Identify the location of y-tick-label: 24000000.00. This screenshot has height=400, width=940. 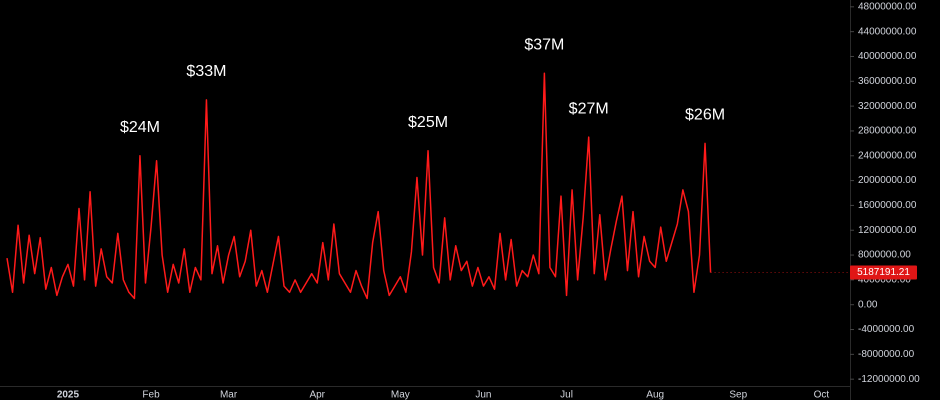
(887, 155).